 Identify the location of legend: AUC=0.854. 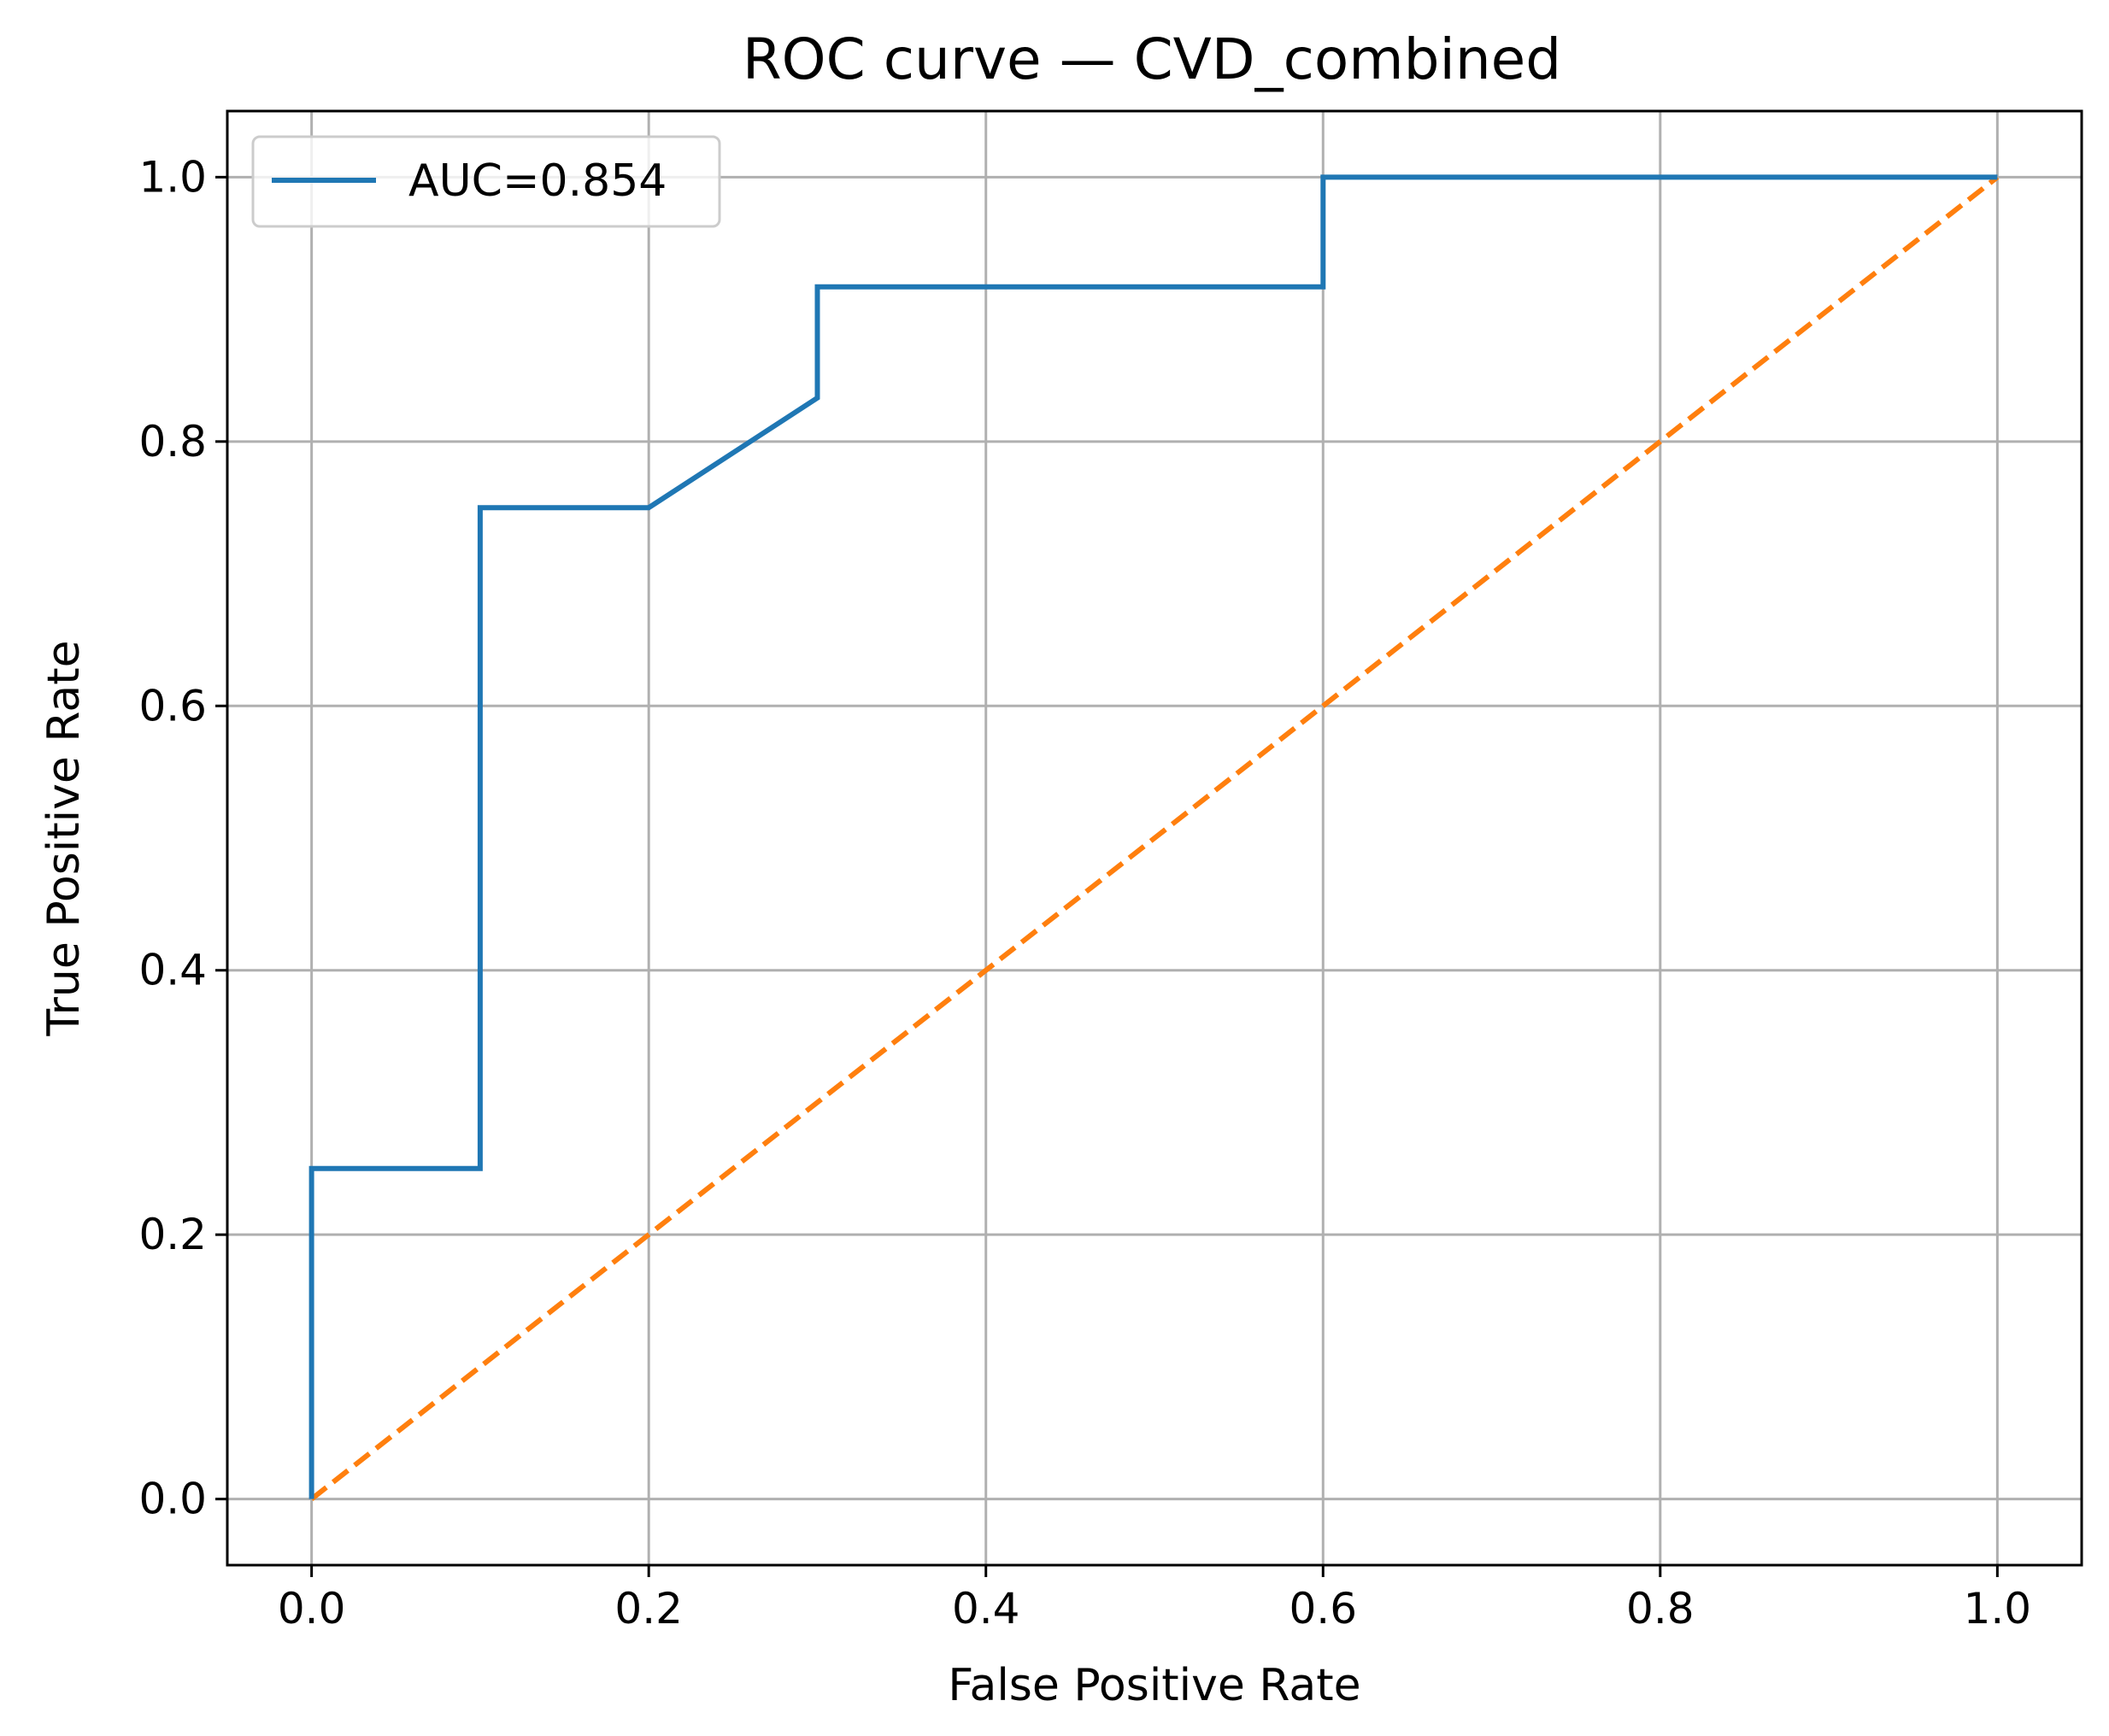
(486, 182).